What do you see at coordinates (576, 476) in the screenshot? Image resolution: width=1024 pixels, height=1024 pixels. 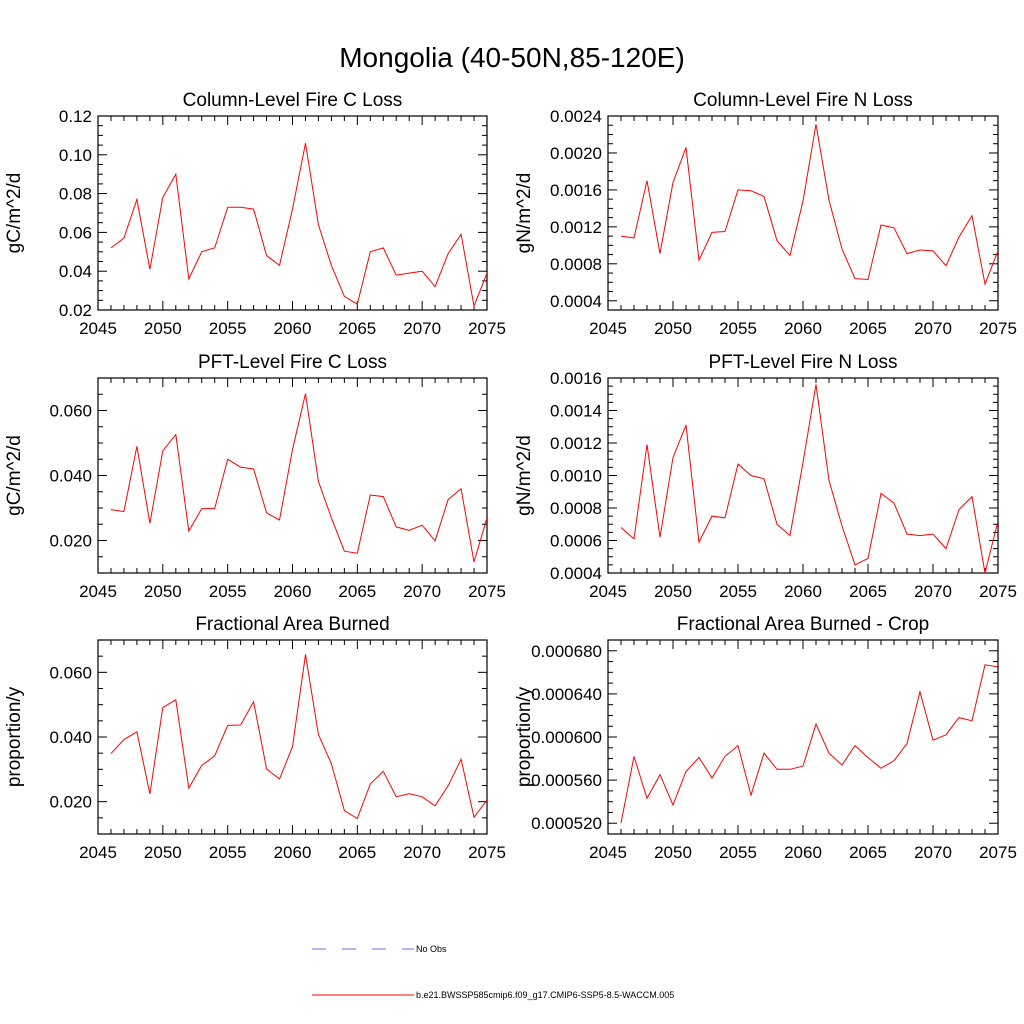 I see `y-tick-label: 0.0010` at bounding box center [576, 476].